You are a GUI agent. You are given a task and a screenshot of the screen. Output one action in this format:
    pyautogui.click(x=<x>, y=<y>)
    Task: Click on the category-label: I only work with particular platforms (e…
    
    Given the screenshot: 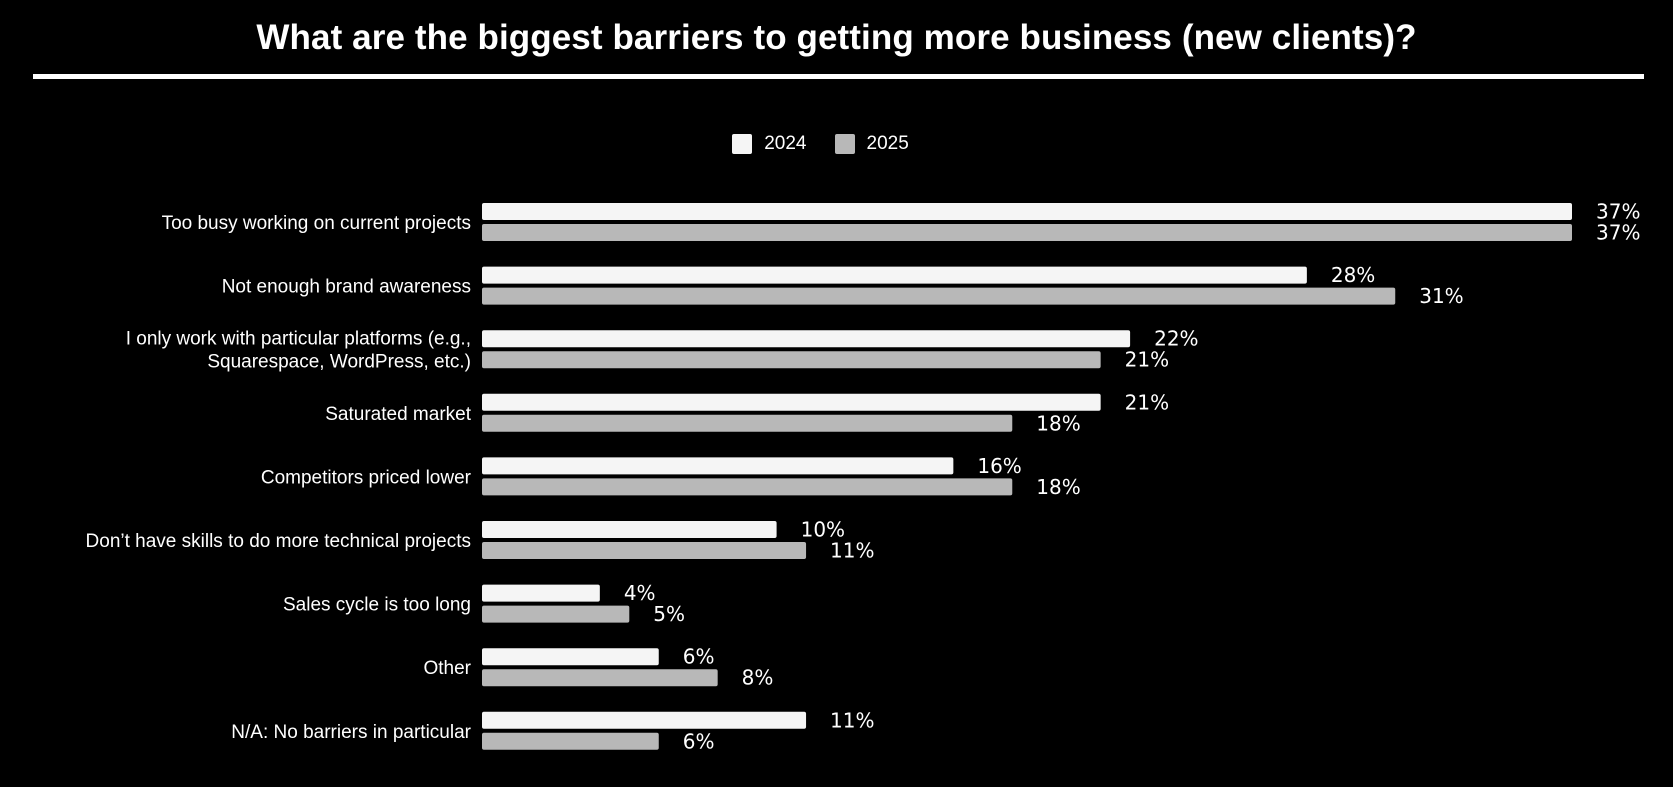 What is the action you would take?
    pyautogui.click(x=298, y=351)
    